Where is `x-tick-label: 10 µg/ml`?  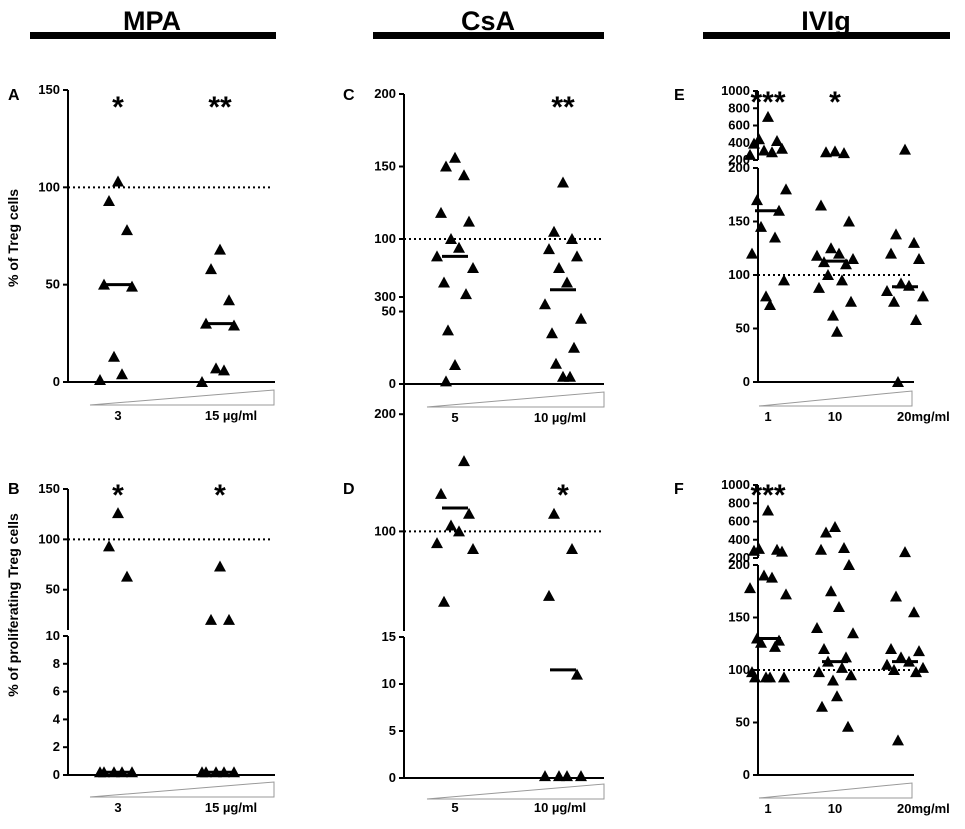 x-tick-label: 10 µg/ml is located at coordinates (560, 807).